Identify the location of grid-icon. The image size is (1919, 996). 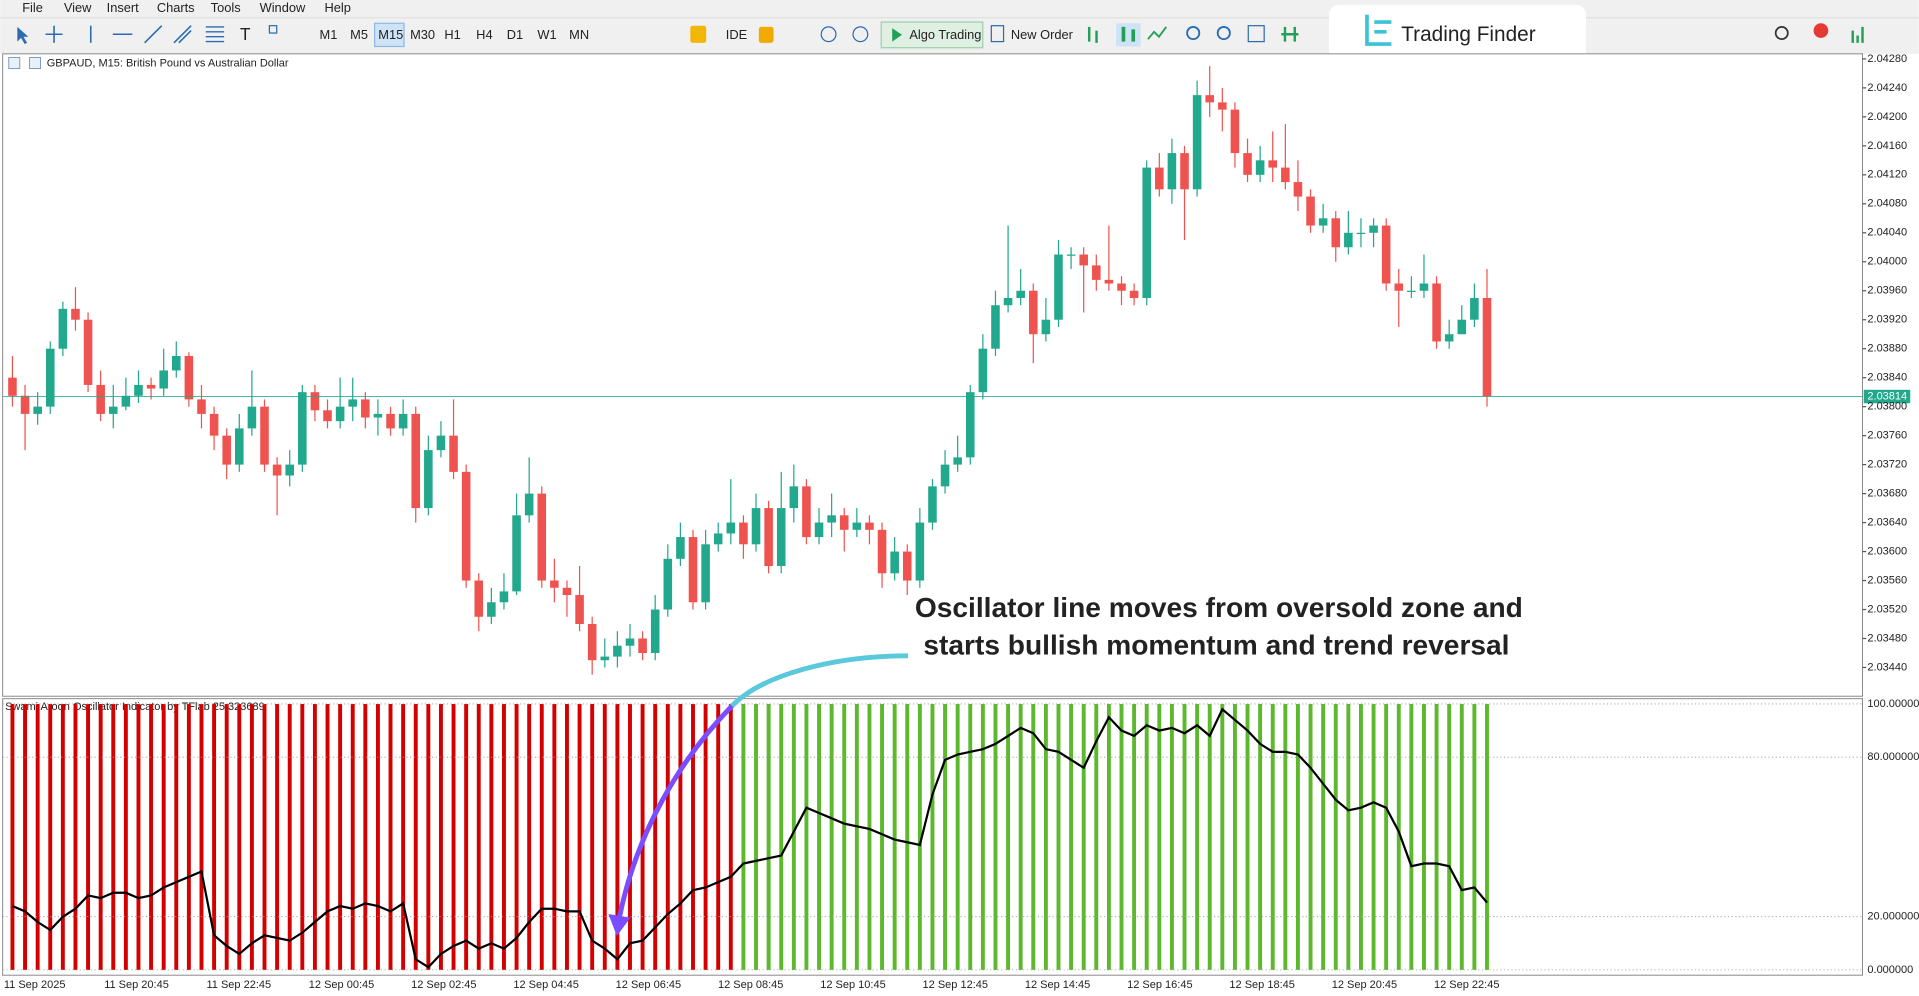
(1256, 34).